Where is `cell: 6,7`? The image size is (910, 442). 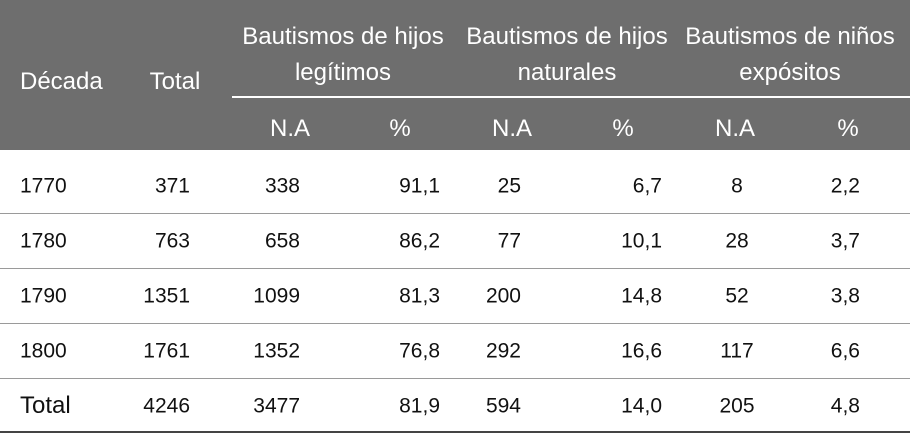 cell: 6,7 is located at coordinates (647, 186).